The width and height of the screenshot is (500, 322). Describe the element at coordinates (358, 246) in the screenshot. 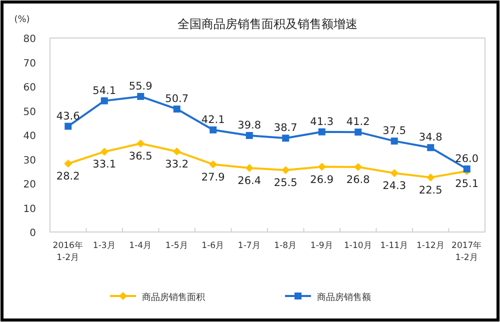

I see `x-tick-label: 1-10月` at that location.